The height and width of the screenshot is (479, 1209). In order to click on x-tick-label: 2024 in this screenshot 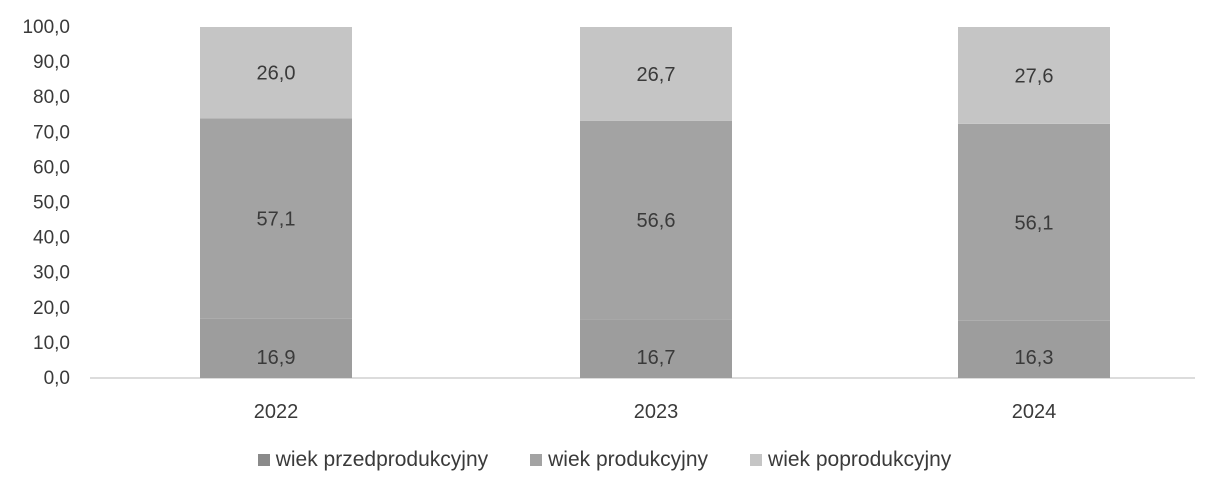, I will do `click(1034, 412)`.